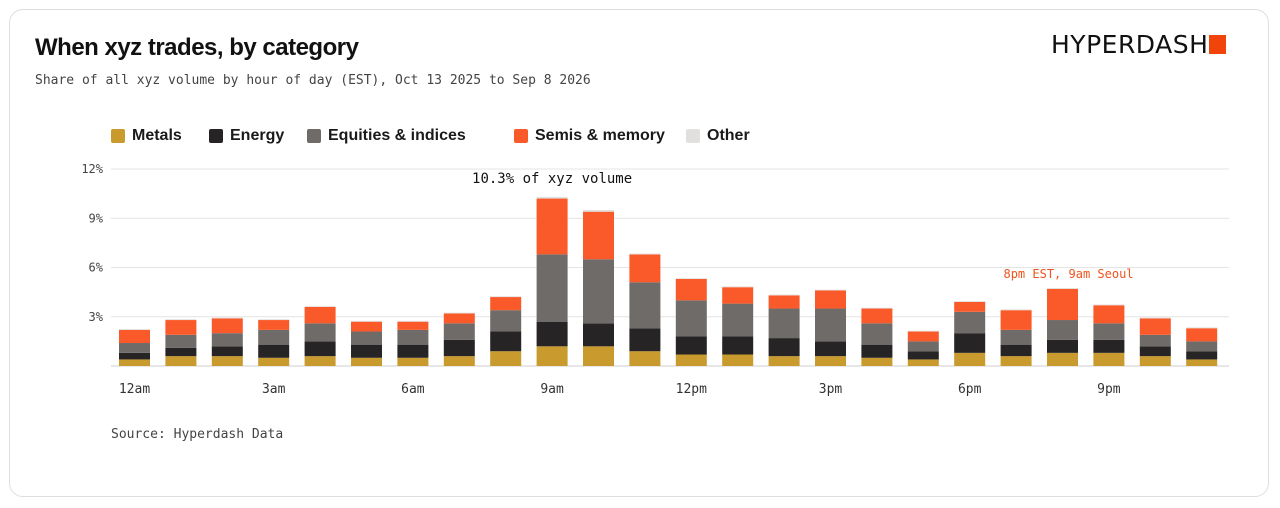 The height and width of the screenshot is (508, 1280). Describe the element at coordinates (521, 136) in the screenshot. I see `legend-swatch-semis` at that location.